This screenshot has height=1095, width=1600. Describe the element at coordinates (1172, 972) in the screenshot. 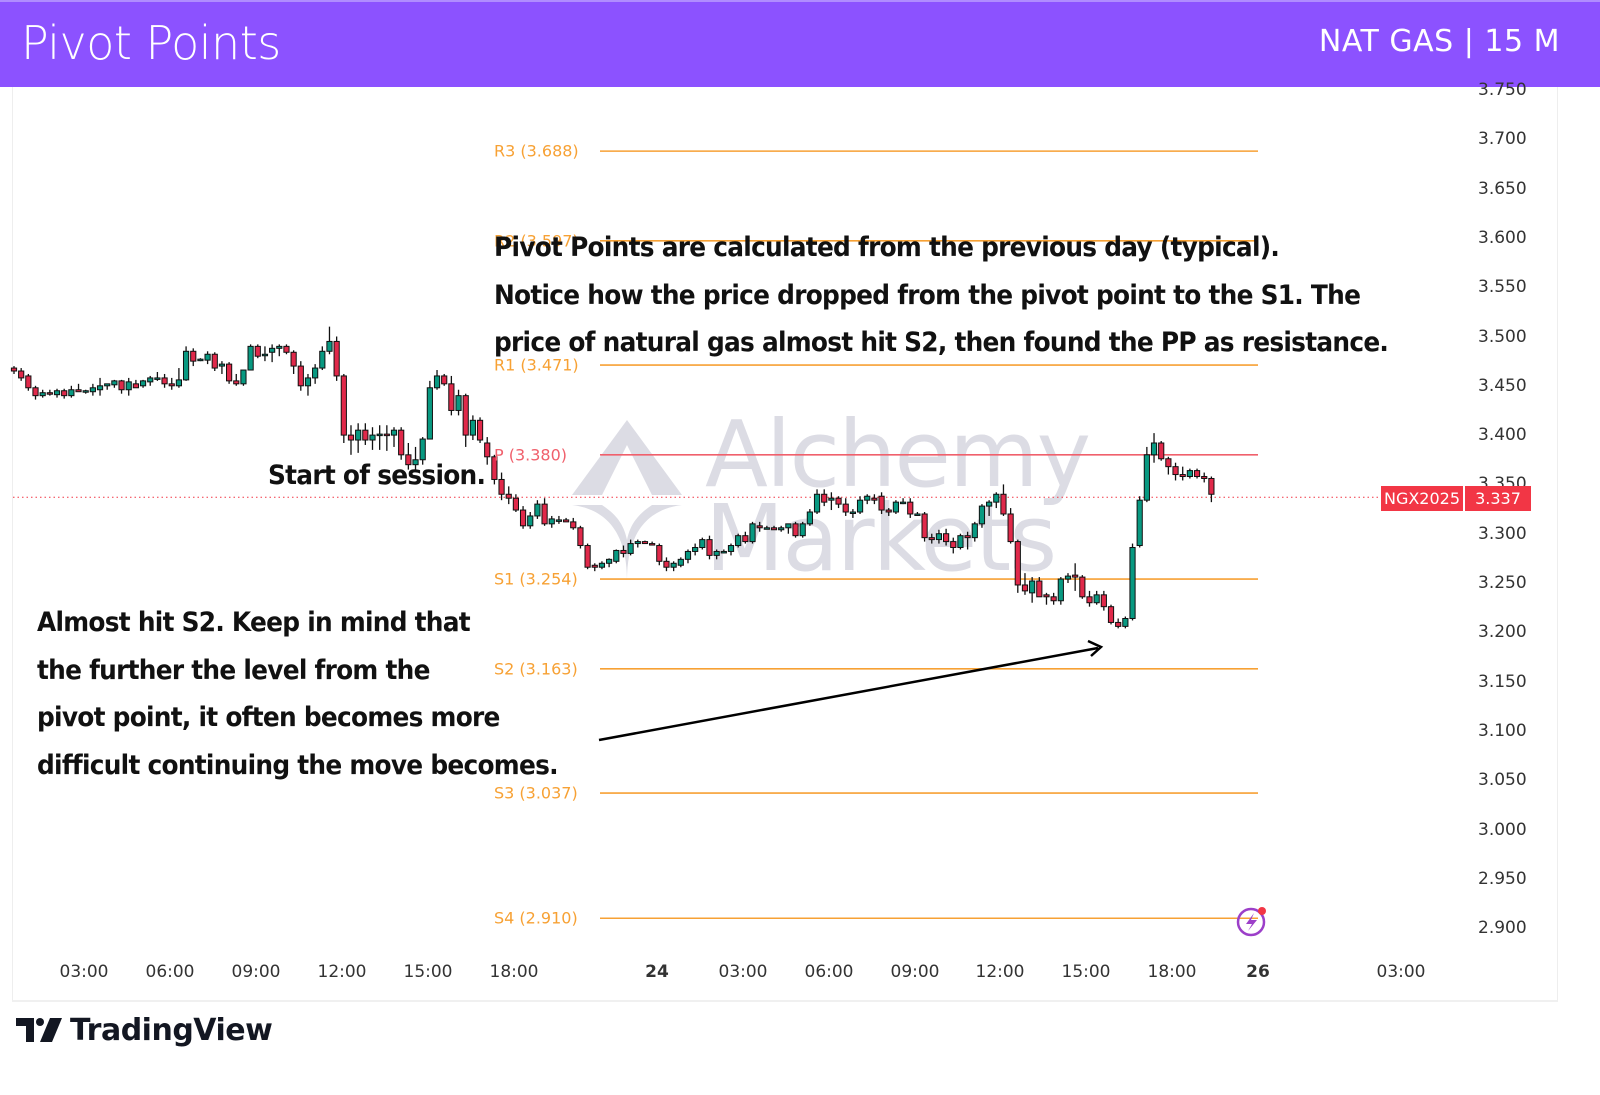

I see `time-tick: 18:00` at that location.